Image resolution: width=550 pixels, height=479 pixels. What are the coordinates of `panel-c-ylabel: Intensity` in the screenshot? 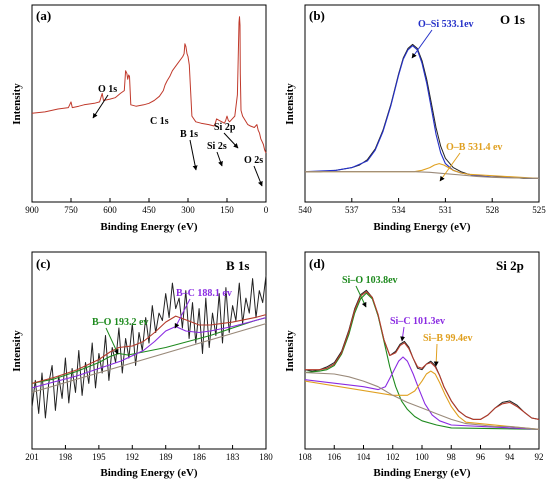 It's located at (17, 351).